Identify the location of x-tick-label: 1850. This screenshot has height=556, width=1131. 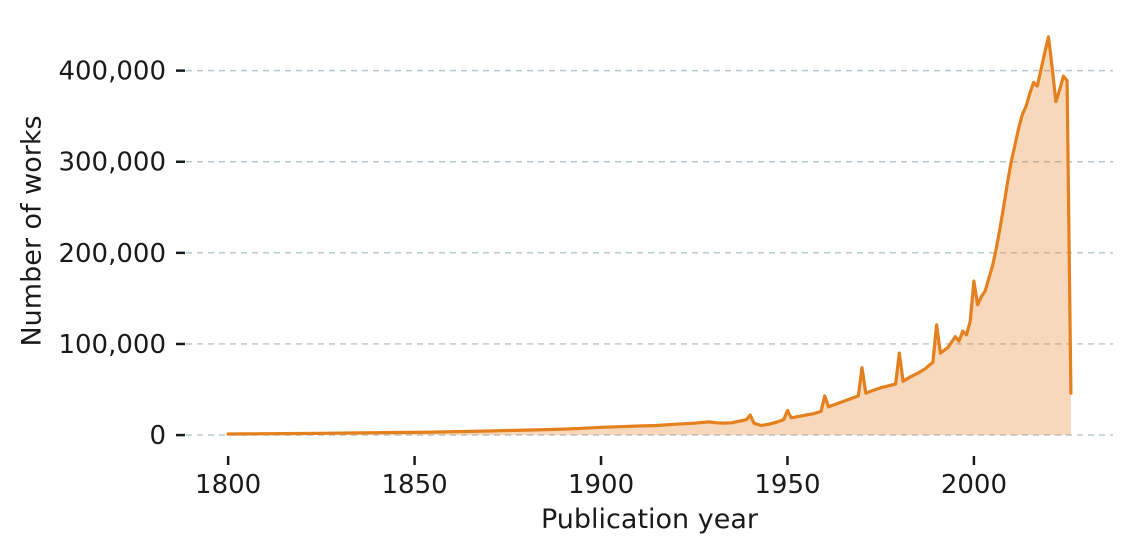
(414, 485).